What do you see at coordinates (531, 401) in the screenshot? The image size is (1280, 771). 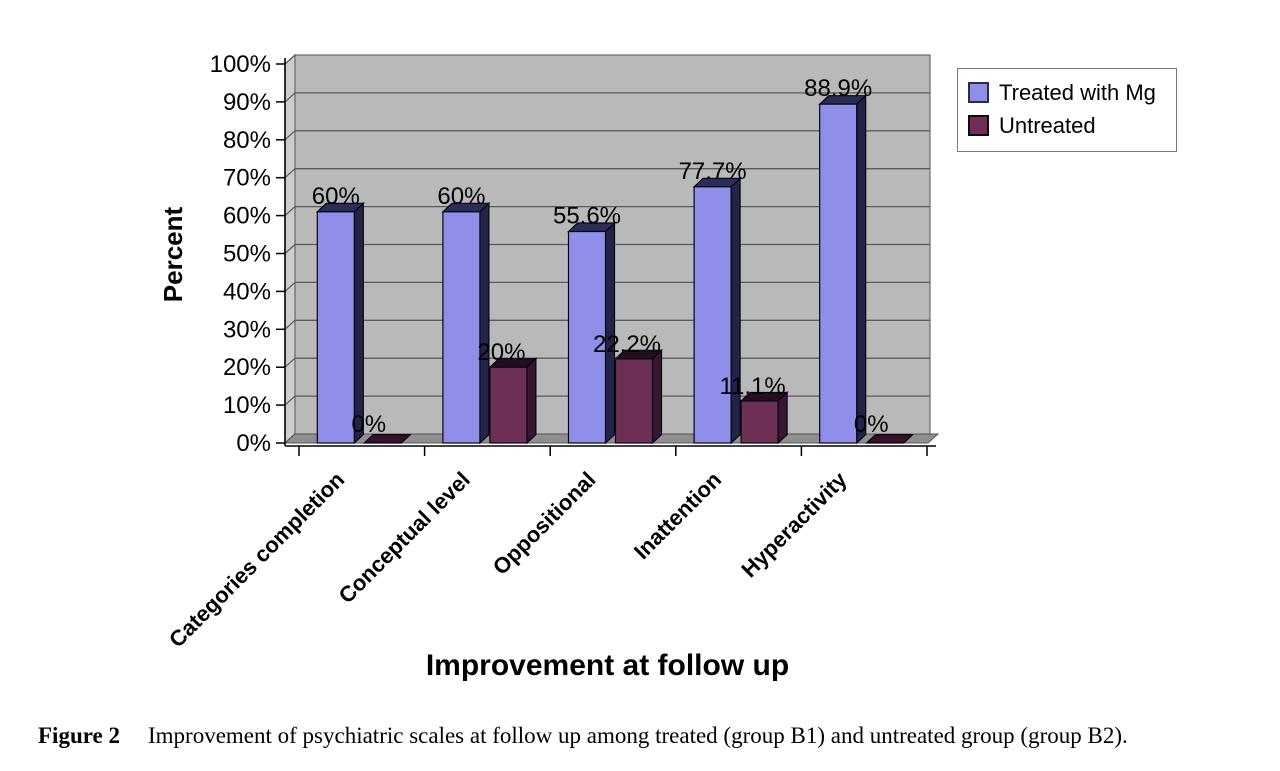 I see `bar-untreated-1-side` at bounding box center [531, 401].